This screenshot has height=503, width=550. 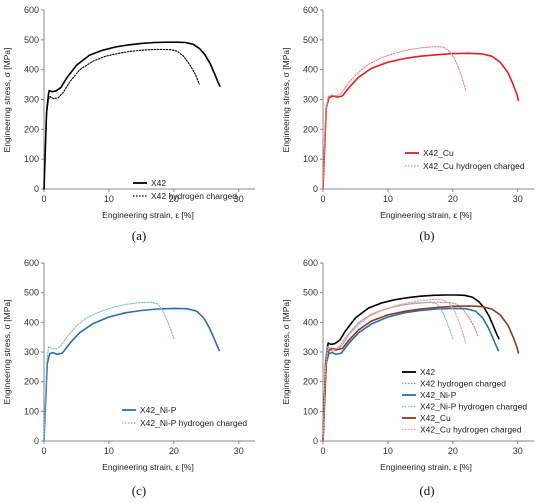 What do you see at coordinates (139, 490) in the screenshot?
I see `panel-caption: (c)` at bounding box center [139, 490].